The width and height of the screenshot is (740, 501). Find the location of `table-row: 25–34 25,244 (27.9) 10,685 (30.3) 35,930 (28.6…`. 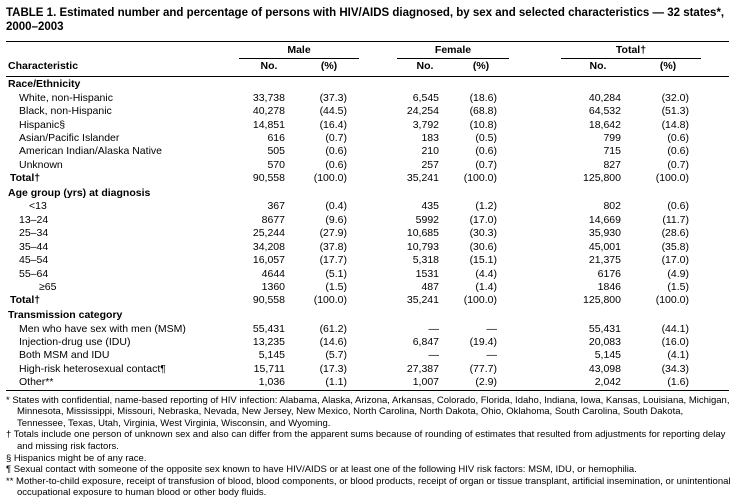

table-row: 25–34 25,244 (27.9) 10,685 (30.3) 35,930 (28.6… is located at coordinates (367, 233).